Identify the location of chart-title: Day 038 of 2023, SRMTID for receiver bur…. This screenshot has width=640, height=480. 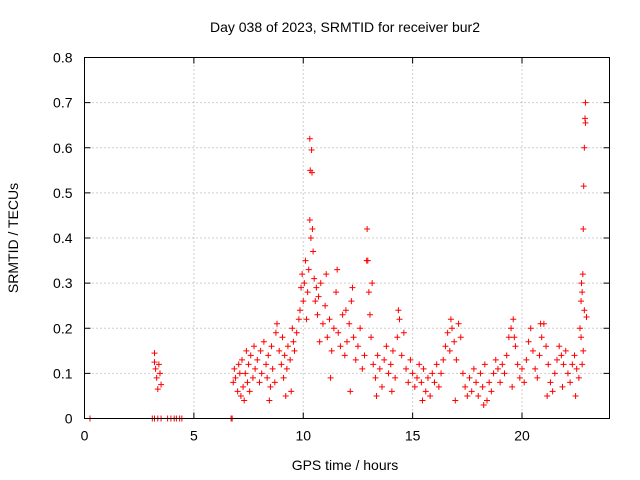
(345, 27).